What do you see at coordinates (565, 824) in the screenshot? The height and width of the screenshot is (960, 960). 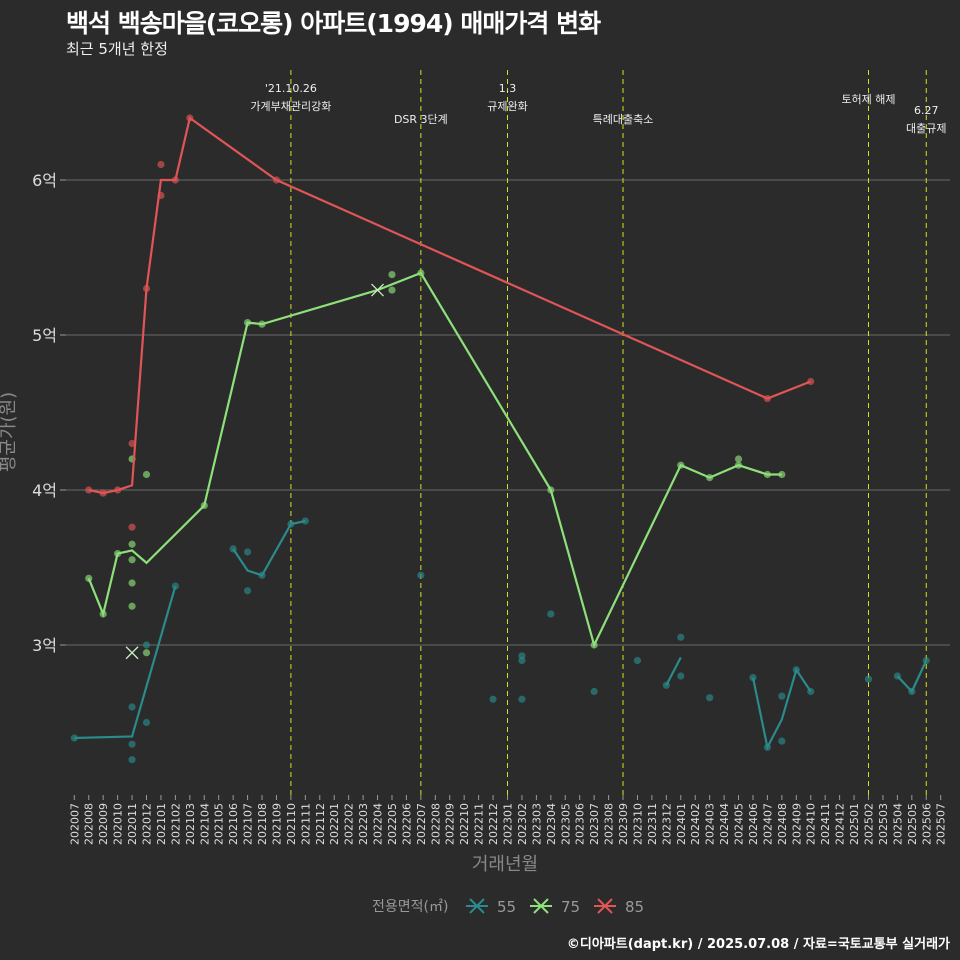 I see `x-tick-label: 202305` at bounding box center [565, 824].